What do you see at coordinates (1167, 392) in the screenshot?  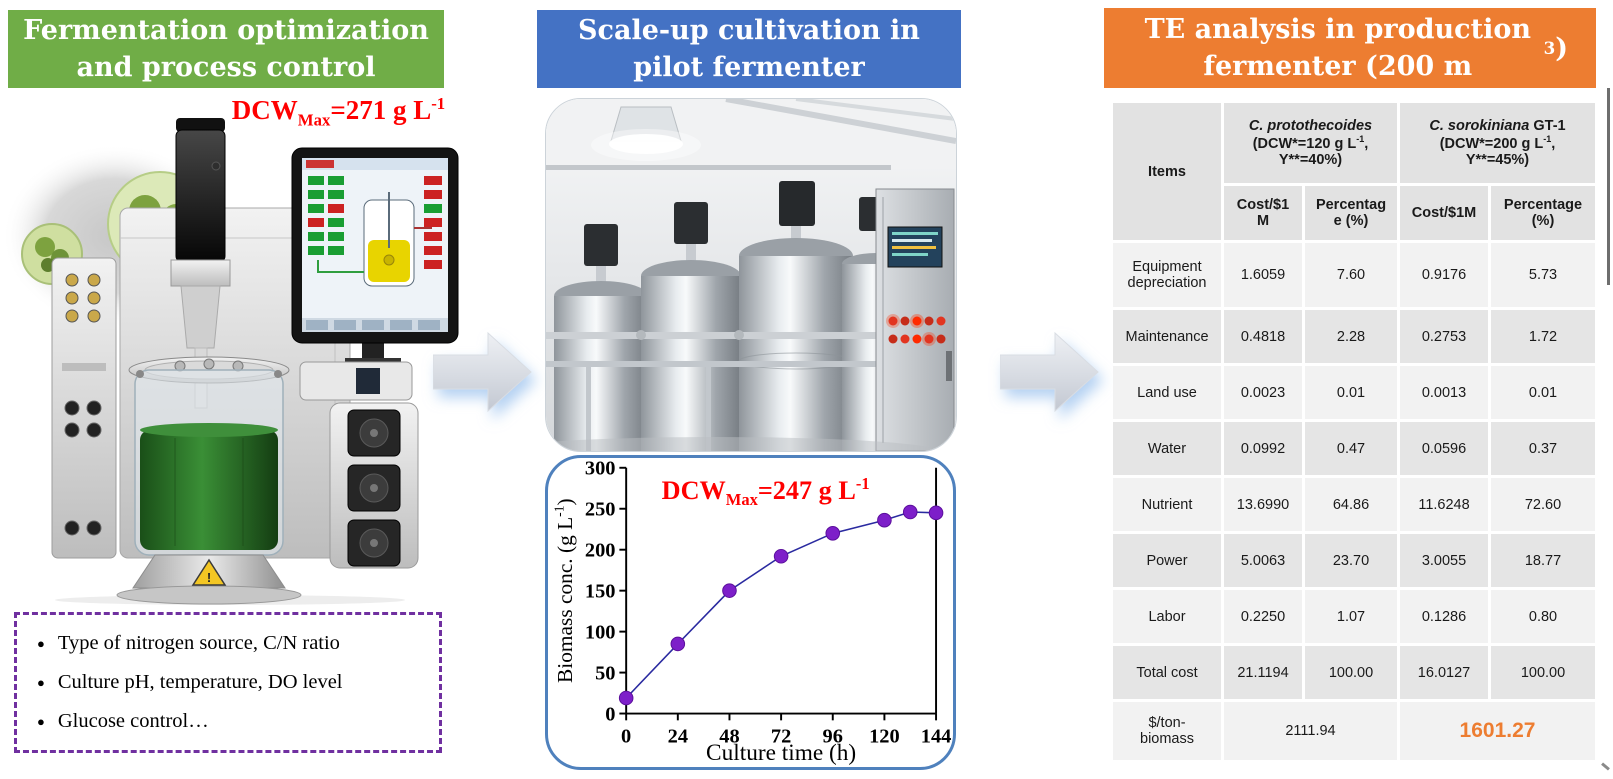 I see `row-label: Land use` at bounding box center [1167, 392].